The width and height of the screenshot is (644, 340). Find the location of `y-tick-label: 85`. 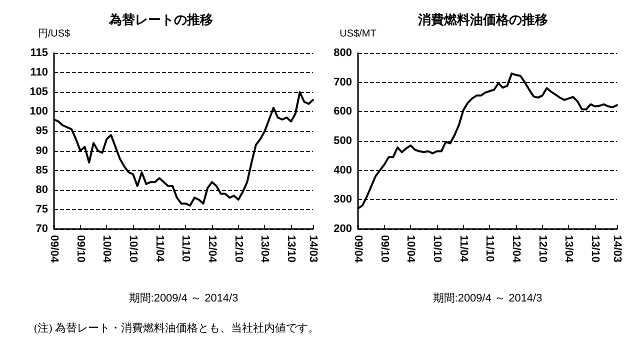

y-tick-label: 85 is located at coordinates (42, 170).